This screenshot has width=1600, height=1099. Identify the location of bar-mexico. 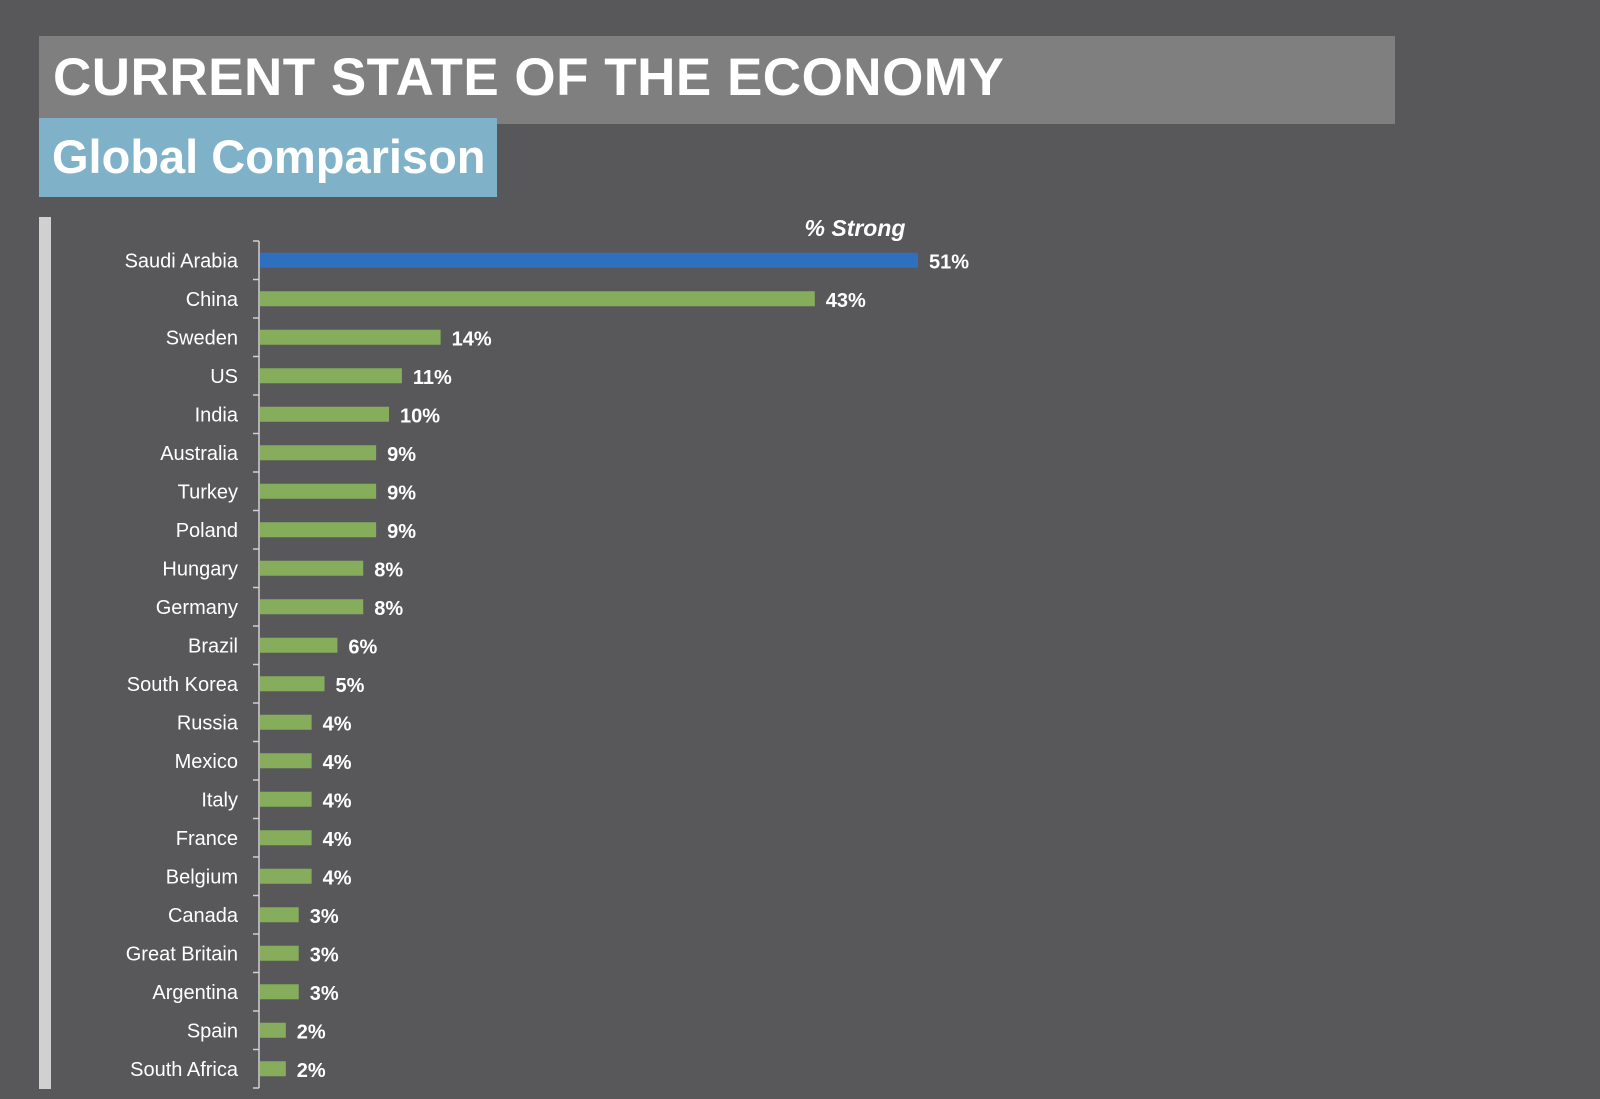
(286, 761).